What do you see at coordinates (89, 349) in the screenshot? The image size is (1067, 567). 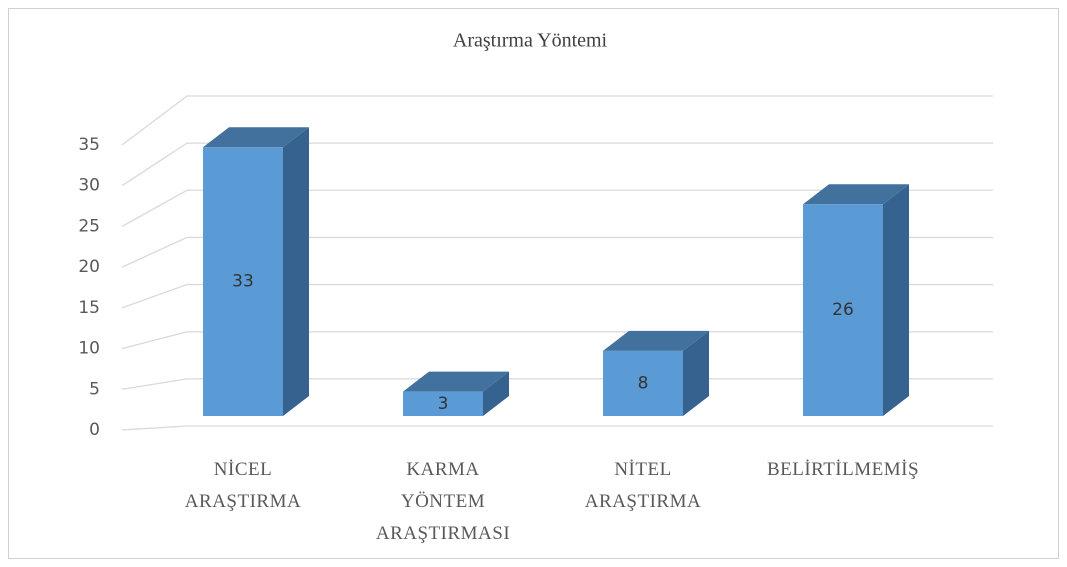 I see `y-tick-label: 10` at bounding box center [89, 349].